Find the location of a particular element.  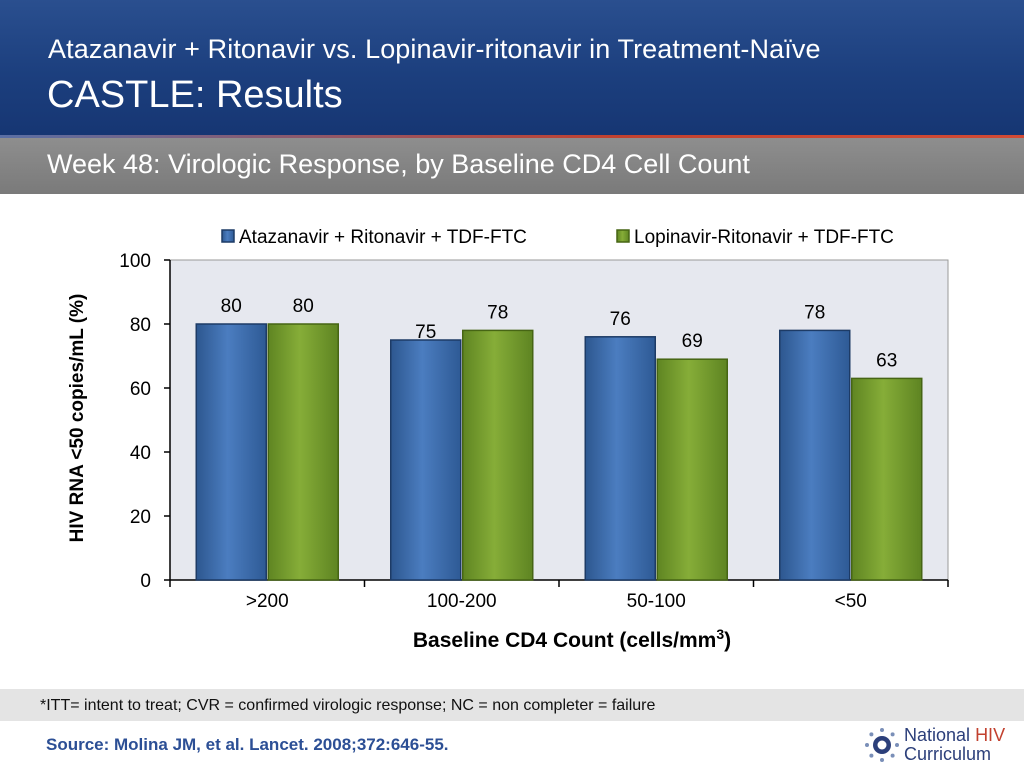

y-tick-label: 60 is located at coordinates (140, 389).